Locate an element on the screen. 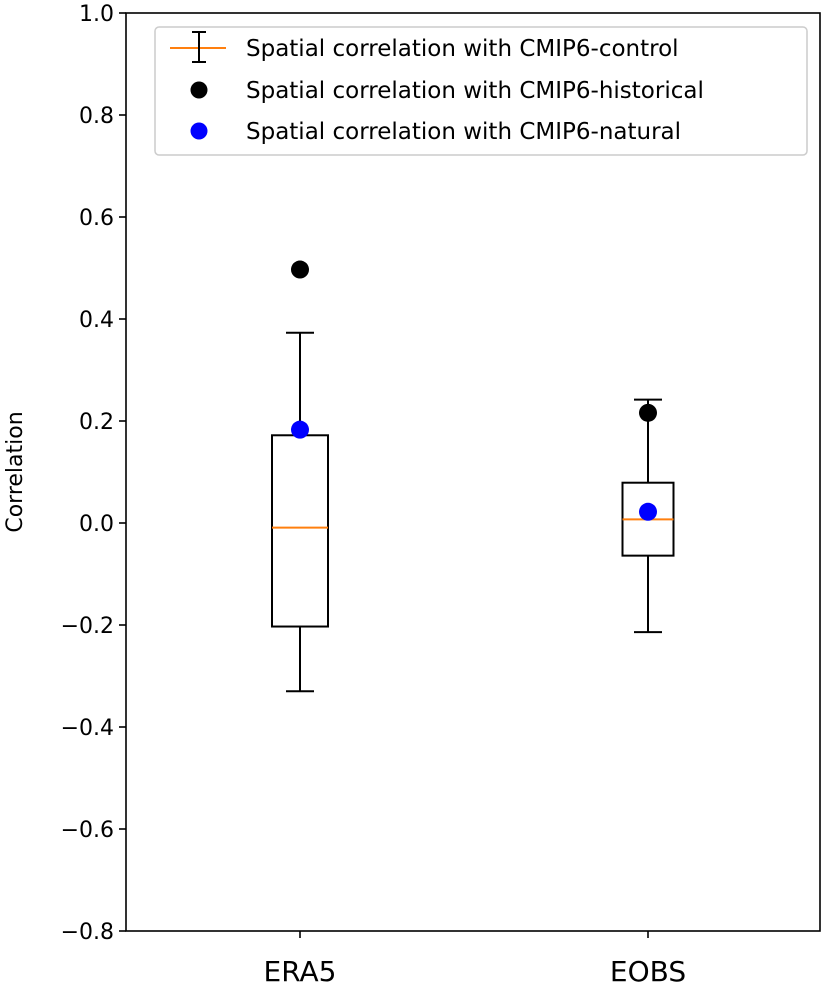 The width and height of the screenshot is (825, 996). legend-entry-control: Spatial correlation with CMIP6-control is located at coordinates (424, 47).